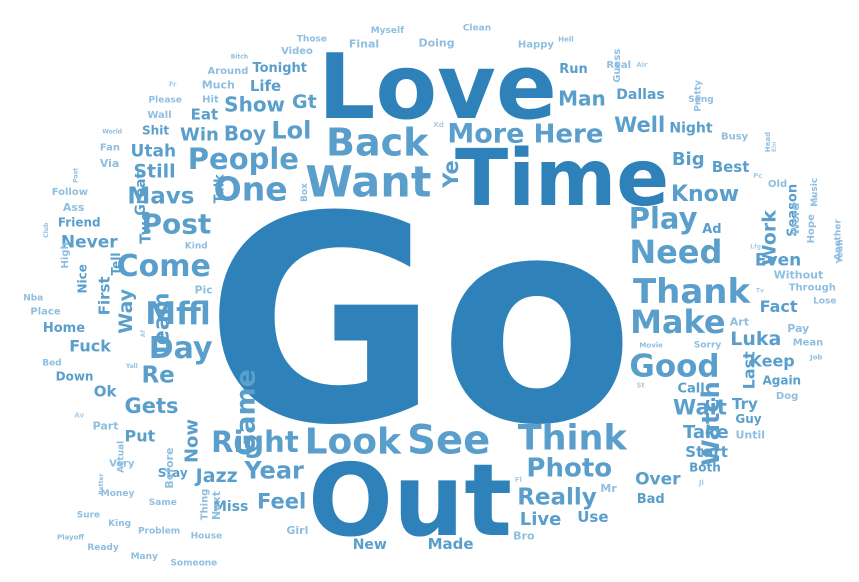  What do you see at coordinates (781, 381) in the screenshot?
I see `word-again: Again` at bounding box center [781, 381].